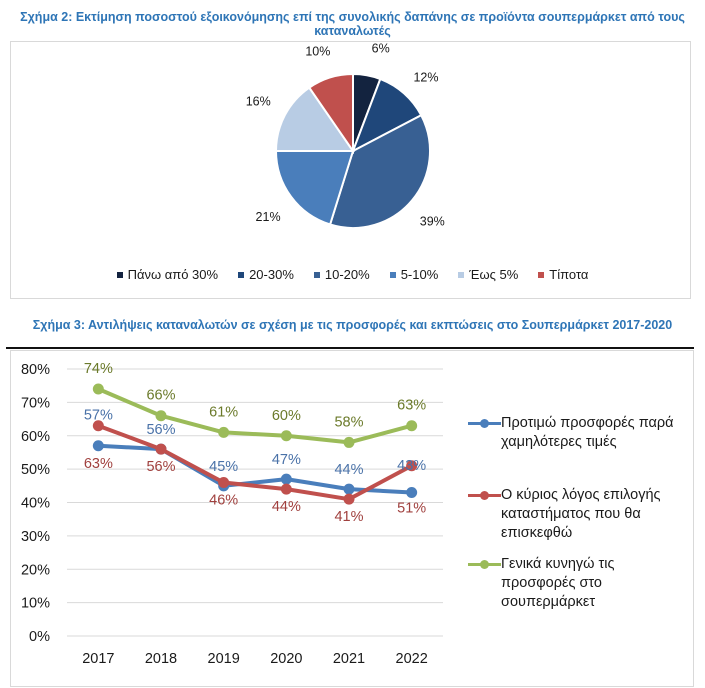 This screenshot has width=705, height=688. What do you see at coordinates (349, 659) in the screenshot?
I see `x-tick-label: 2021` at bounding box center [349, 659].